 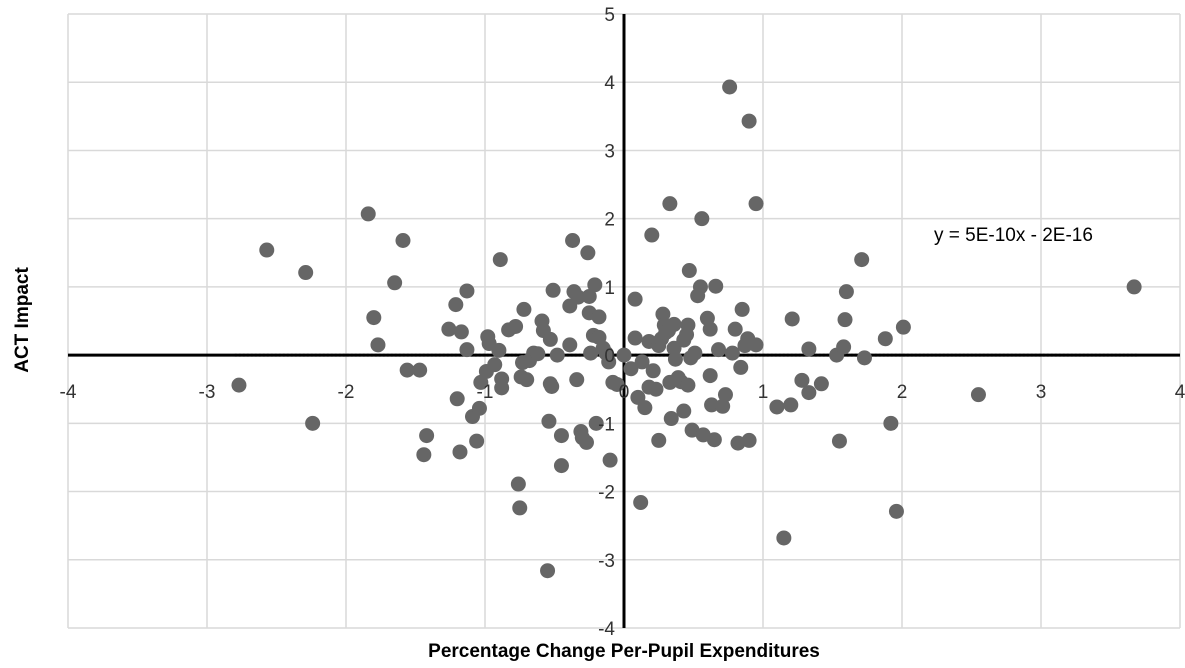 I want to click on y-tick-label: 5, so click(x=609, y=15).